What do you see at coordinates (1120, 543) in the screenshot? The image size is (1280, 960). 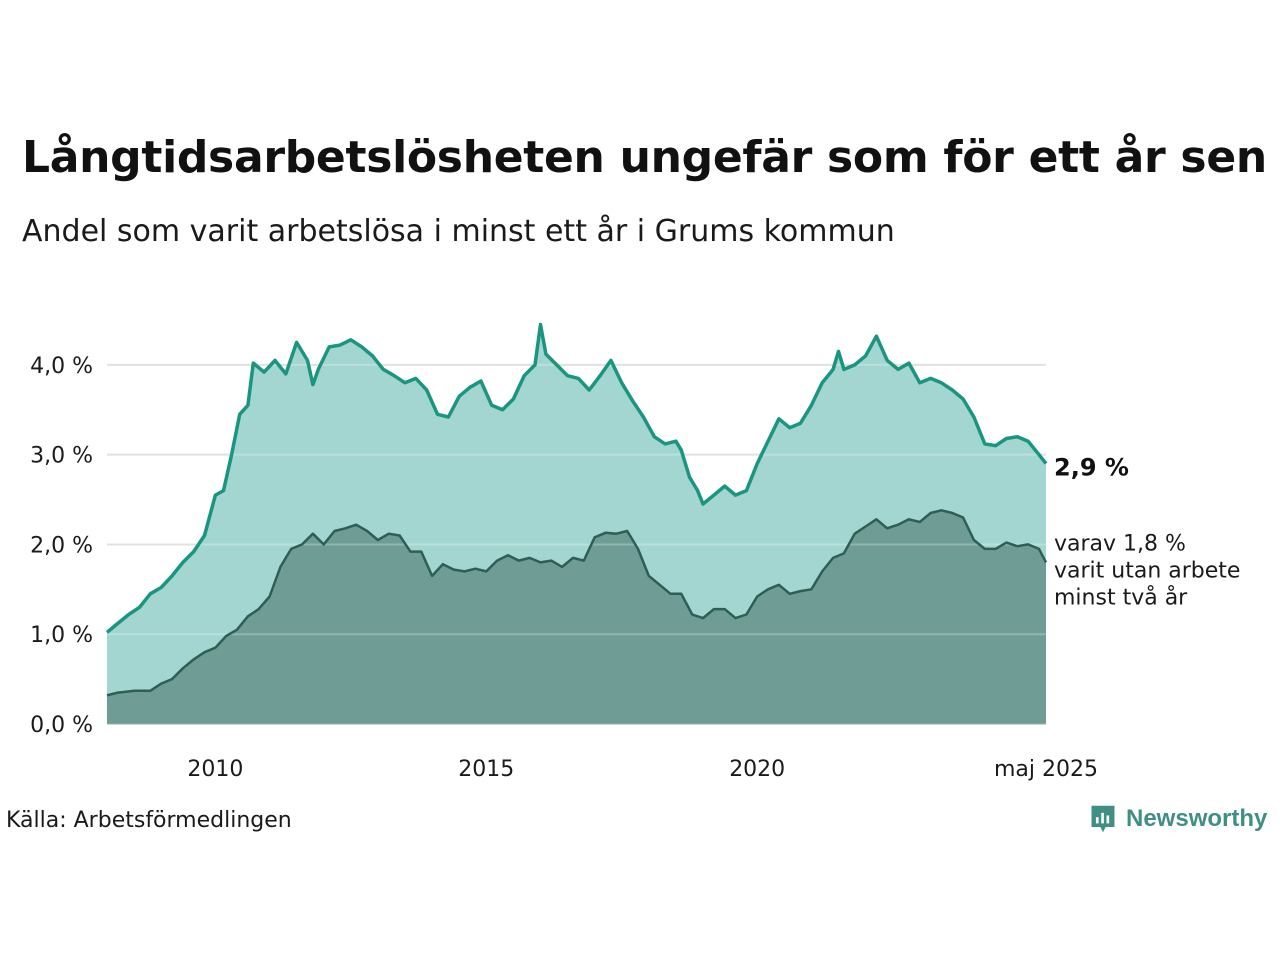 I see `lower-end-label-line: varav 1,8 %` at bounding box center [1120, 543].